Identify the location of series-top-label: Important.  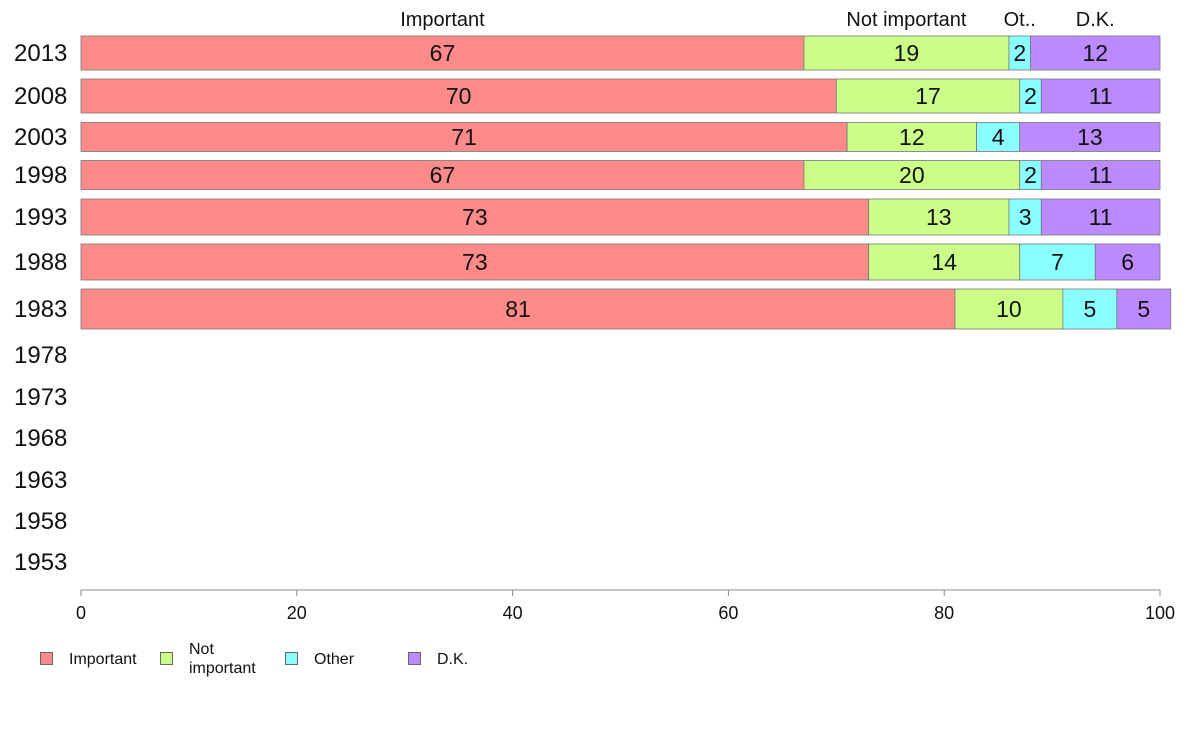
(442, 20).